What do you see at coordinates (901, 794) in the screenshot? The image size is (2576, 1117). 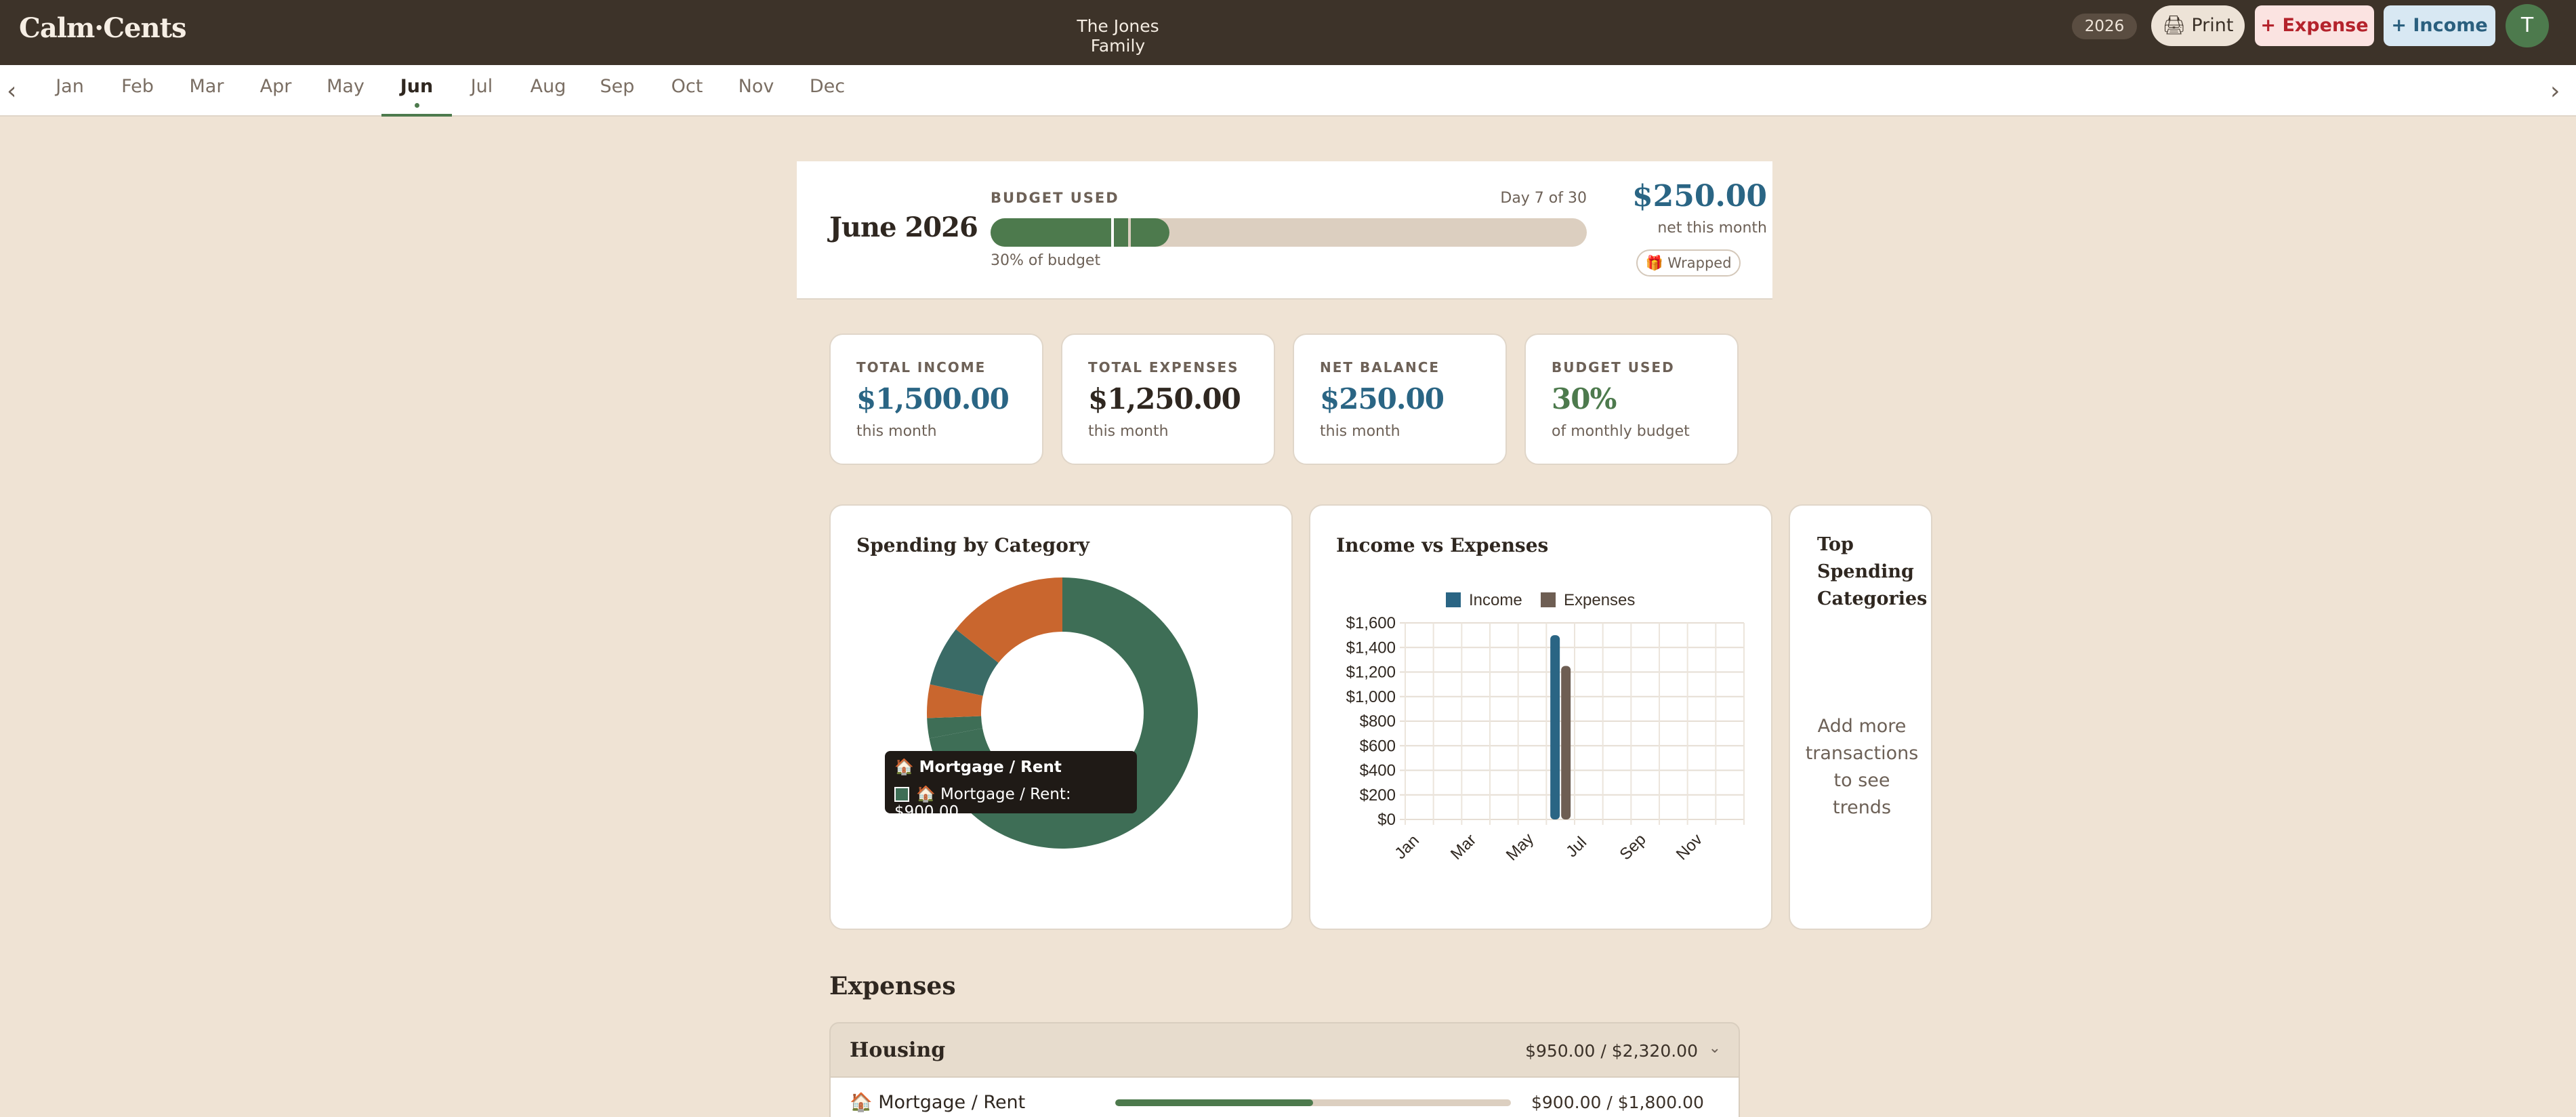 I see `tooltip-swatch` at bounding box center [901, 794].